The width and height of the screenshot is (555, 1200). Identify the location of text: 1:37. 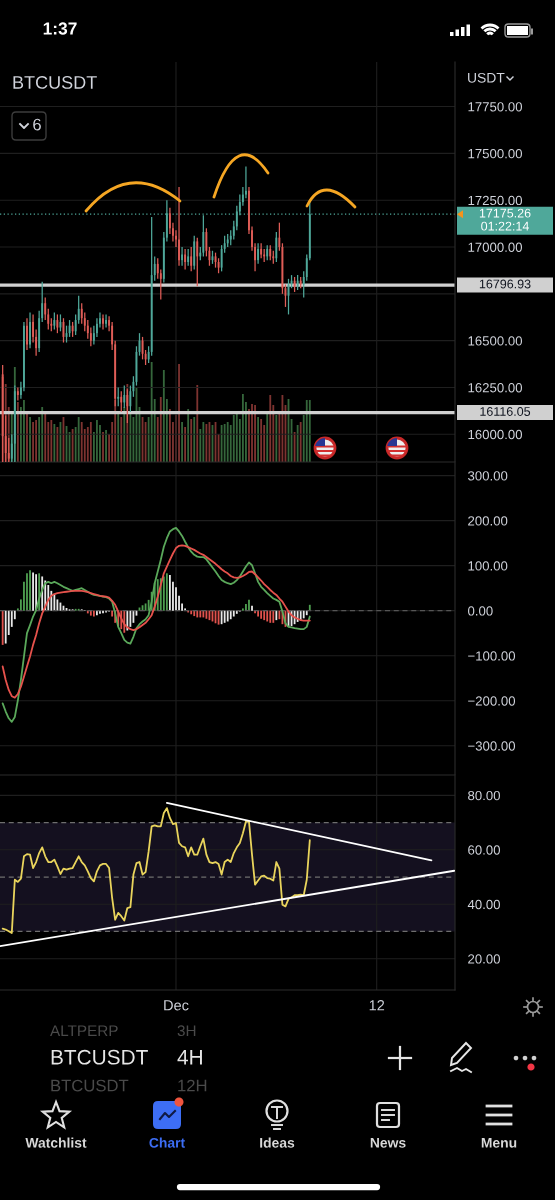
(60, 28).